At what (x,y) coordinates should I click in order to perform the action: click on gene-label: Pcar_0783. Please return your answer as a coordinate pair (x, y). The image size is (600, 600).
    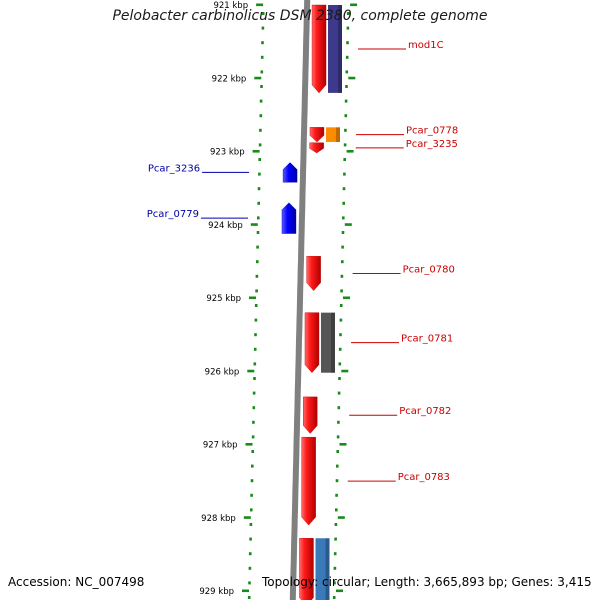
    Looking at the image, I should click on (424, 477).